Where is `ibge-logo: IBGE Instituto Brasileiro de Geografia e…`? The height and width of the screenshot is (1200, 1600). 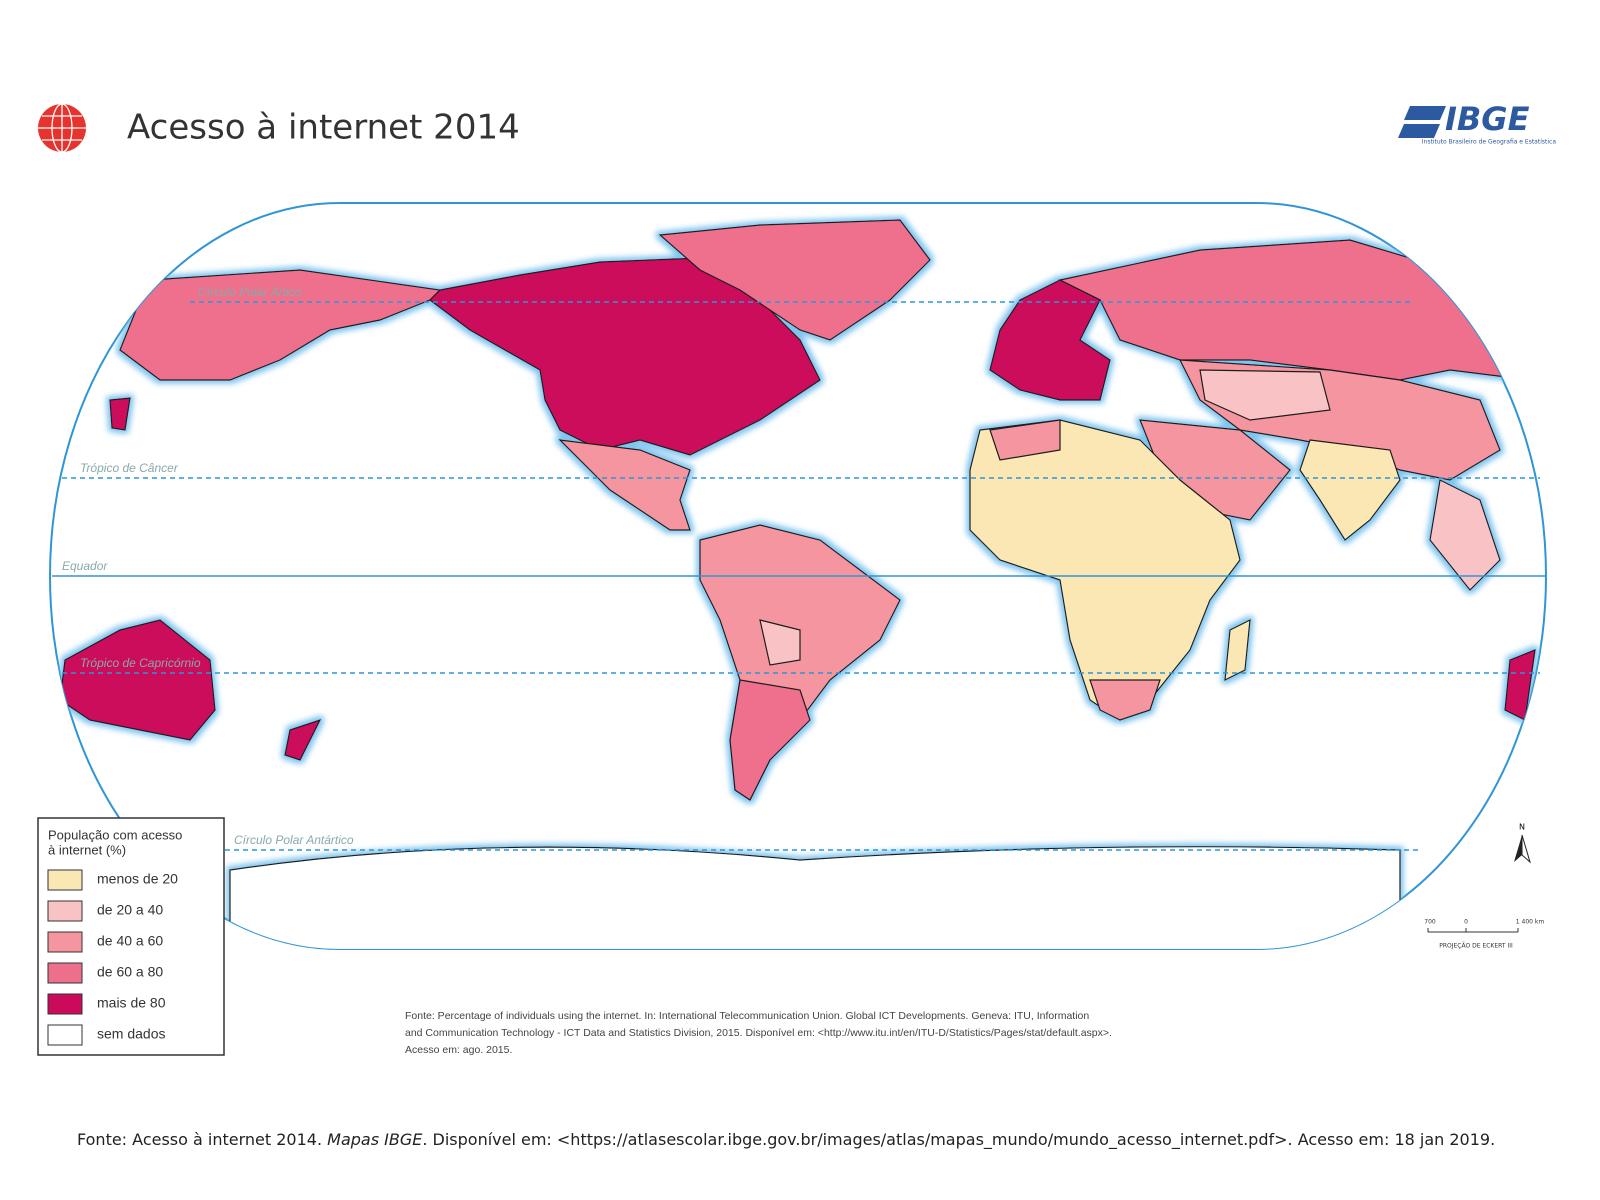 ibge-logo: IBGE Instituto Brasileiro de Geografia e… is located at coordinates (1477, 123).